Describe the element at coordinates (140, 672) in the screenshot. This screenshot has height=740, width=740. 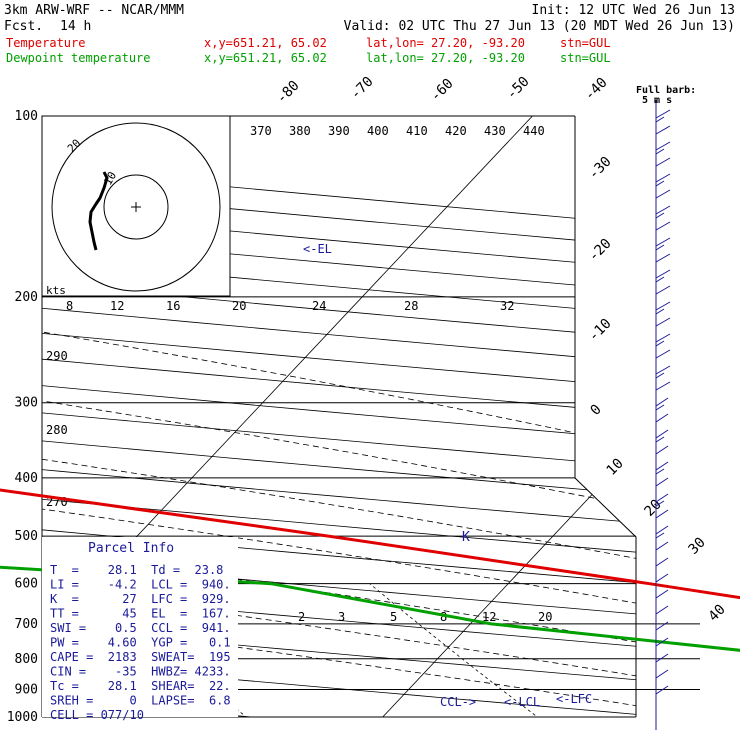
I see `parcel-info-row: CIN = -35 HWBZ= 4233.` at that location.